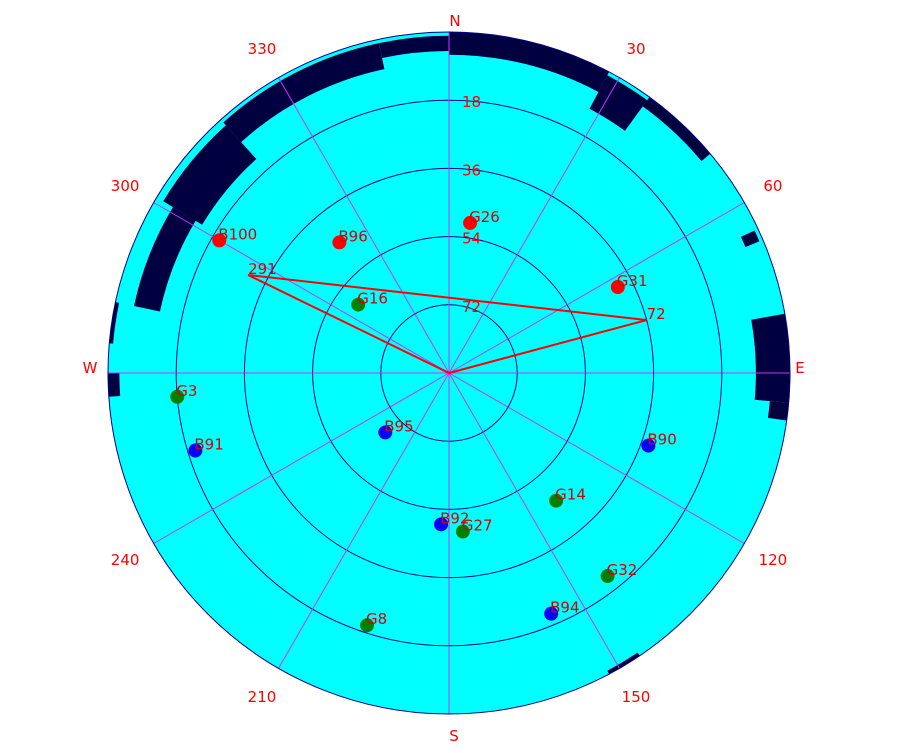 The width and height of the screenshot is (899, 753). I want to click on satellite-label: B92, so click(454, 518).